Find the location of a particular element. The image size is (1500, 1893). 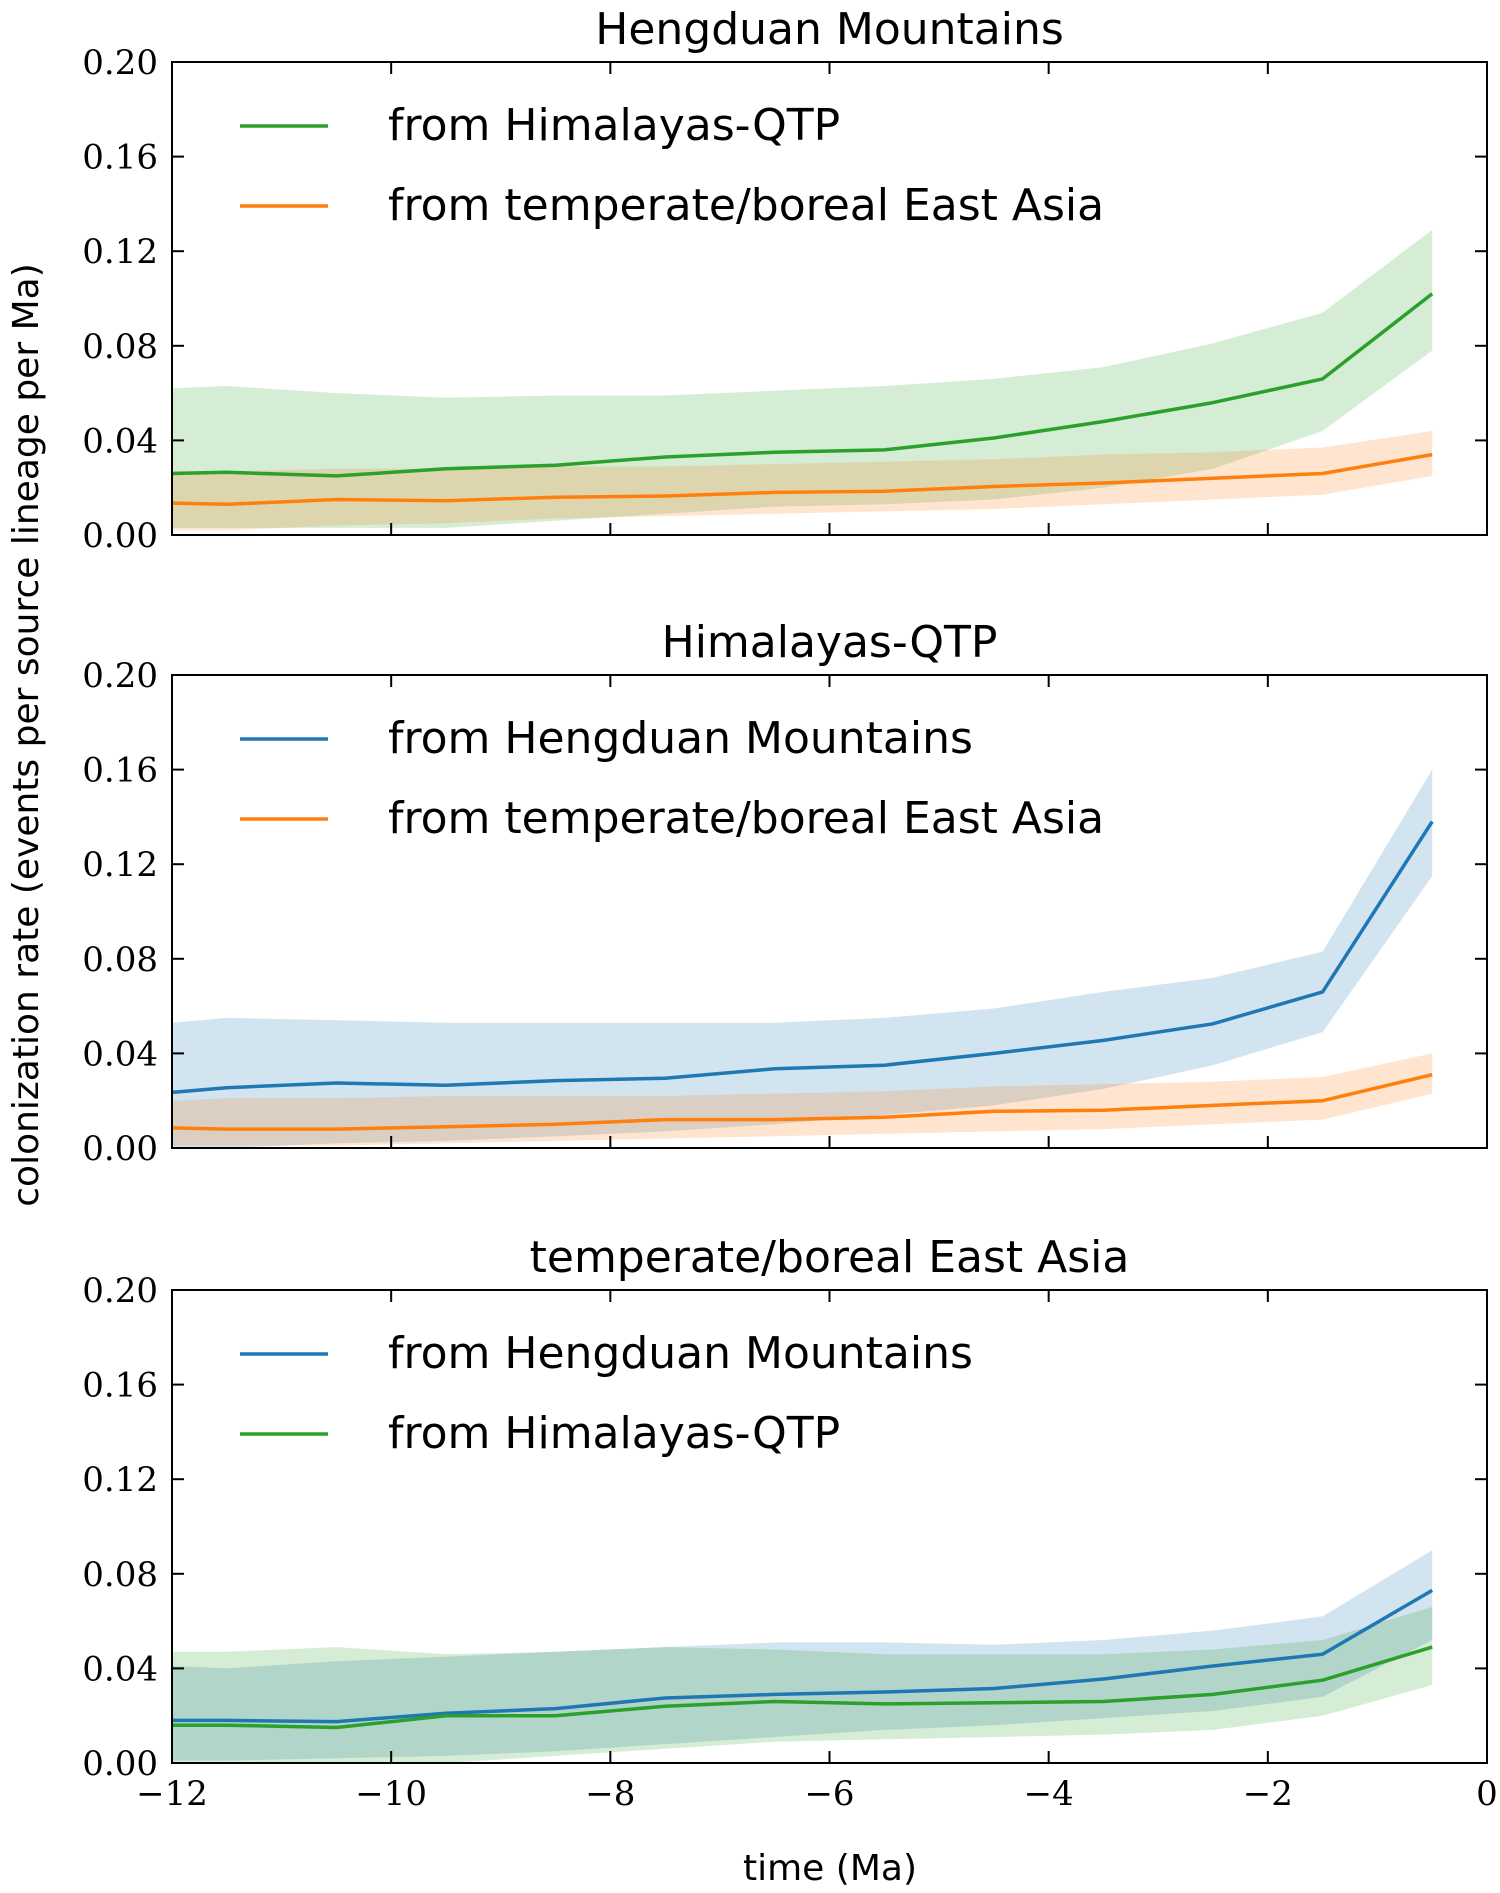

x-tick-label: −8 is located at coordinates (610, 1794).